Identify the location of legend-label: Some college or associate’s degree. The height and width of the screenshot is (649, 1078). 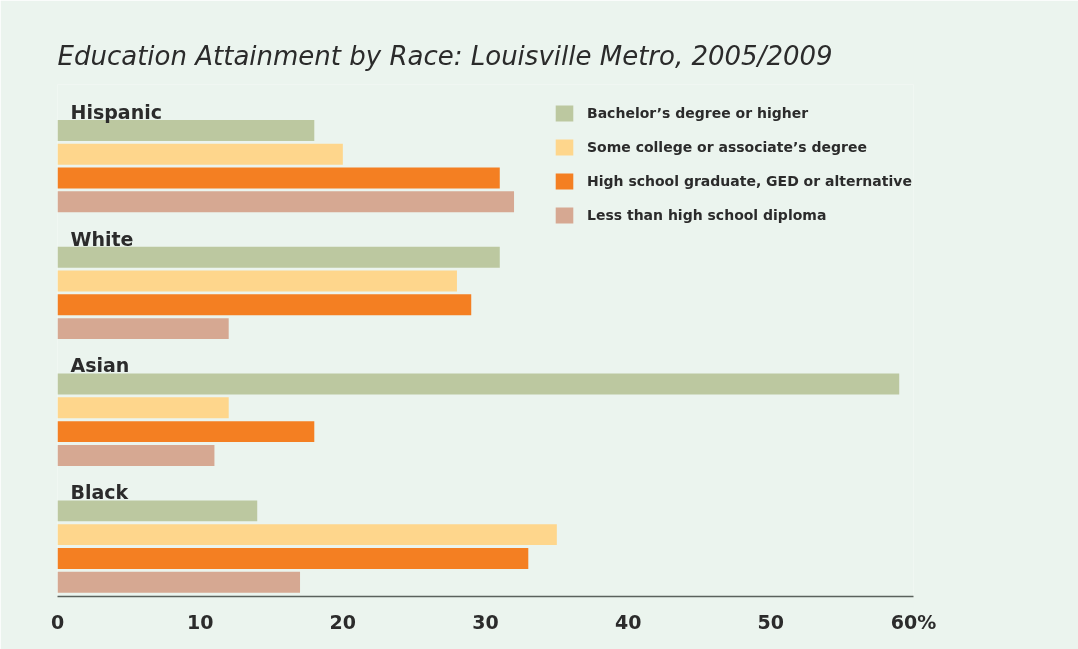
(727, 147).